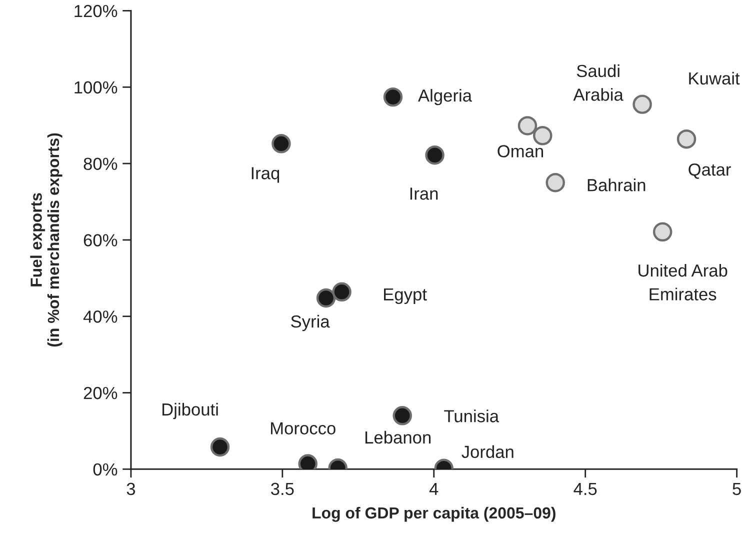 Image resolution: width=742 pixels, height=550 pixels. I want to click on annotation: Iran, so click(424, 194).